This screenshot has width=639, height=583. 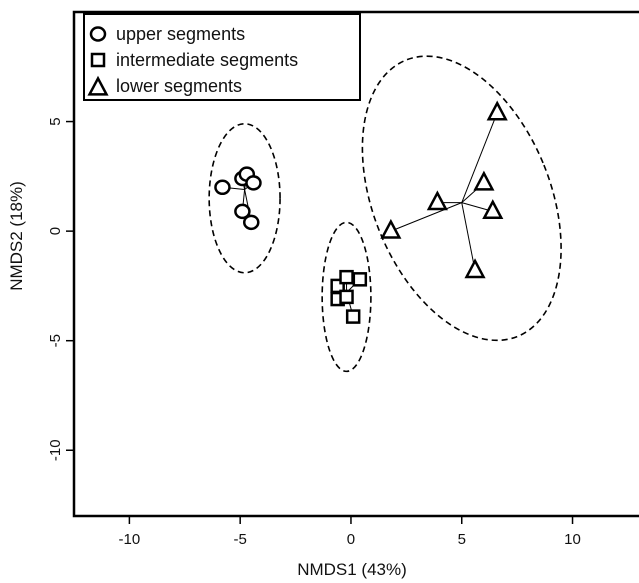 What do you see at coordinates (98, 85) in the screenshot?
I see `legend-lower-symbol` at bounding box center [98, 85].